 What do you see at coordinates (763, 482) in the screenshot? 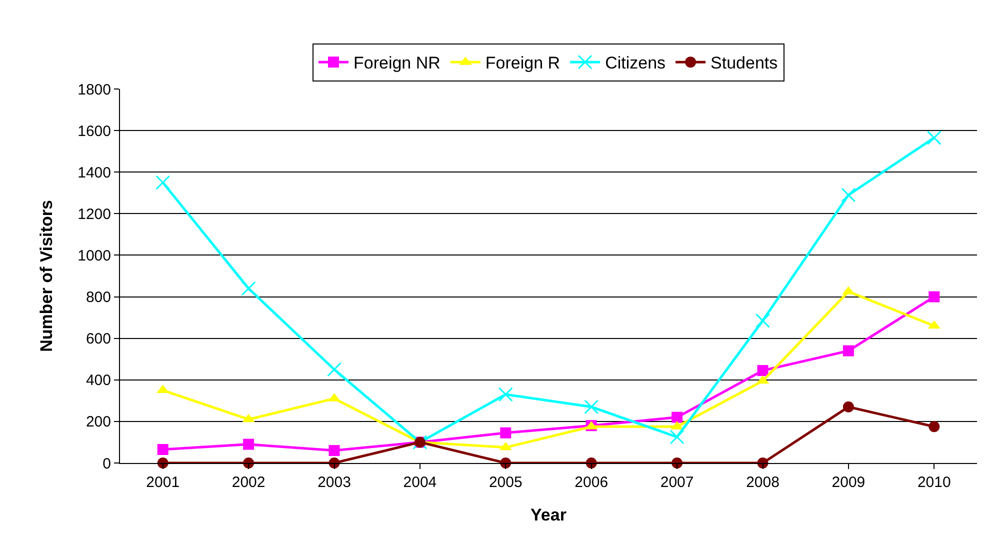
I see `x-tick-label: 2008` at bounding box center [763, 482].